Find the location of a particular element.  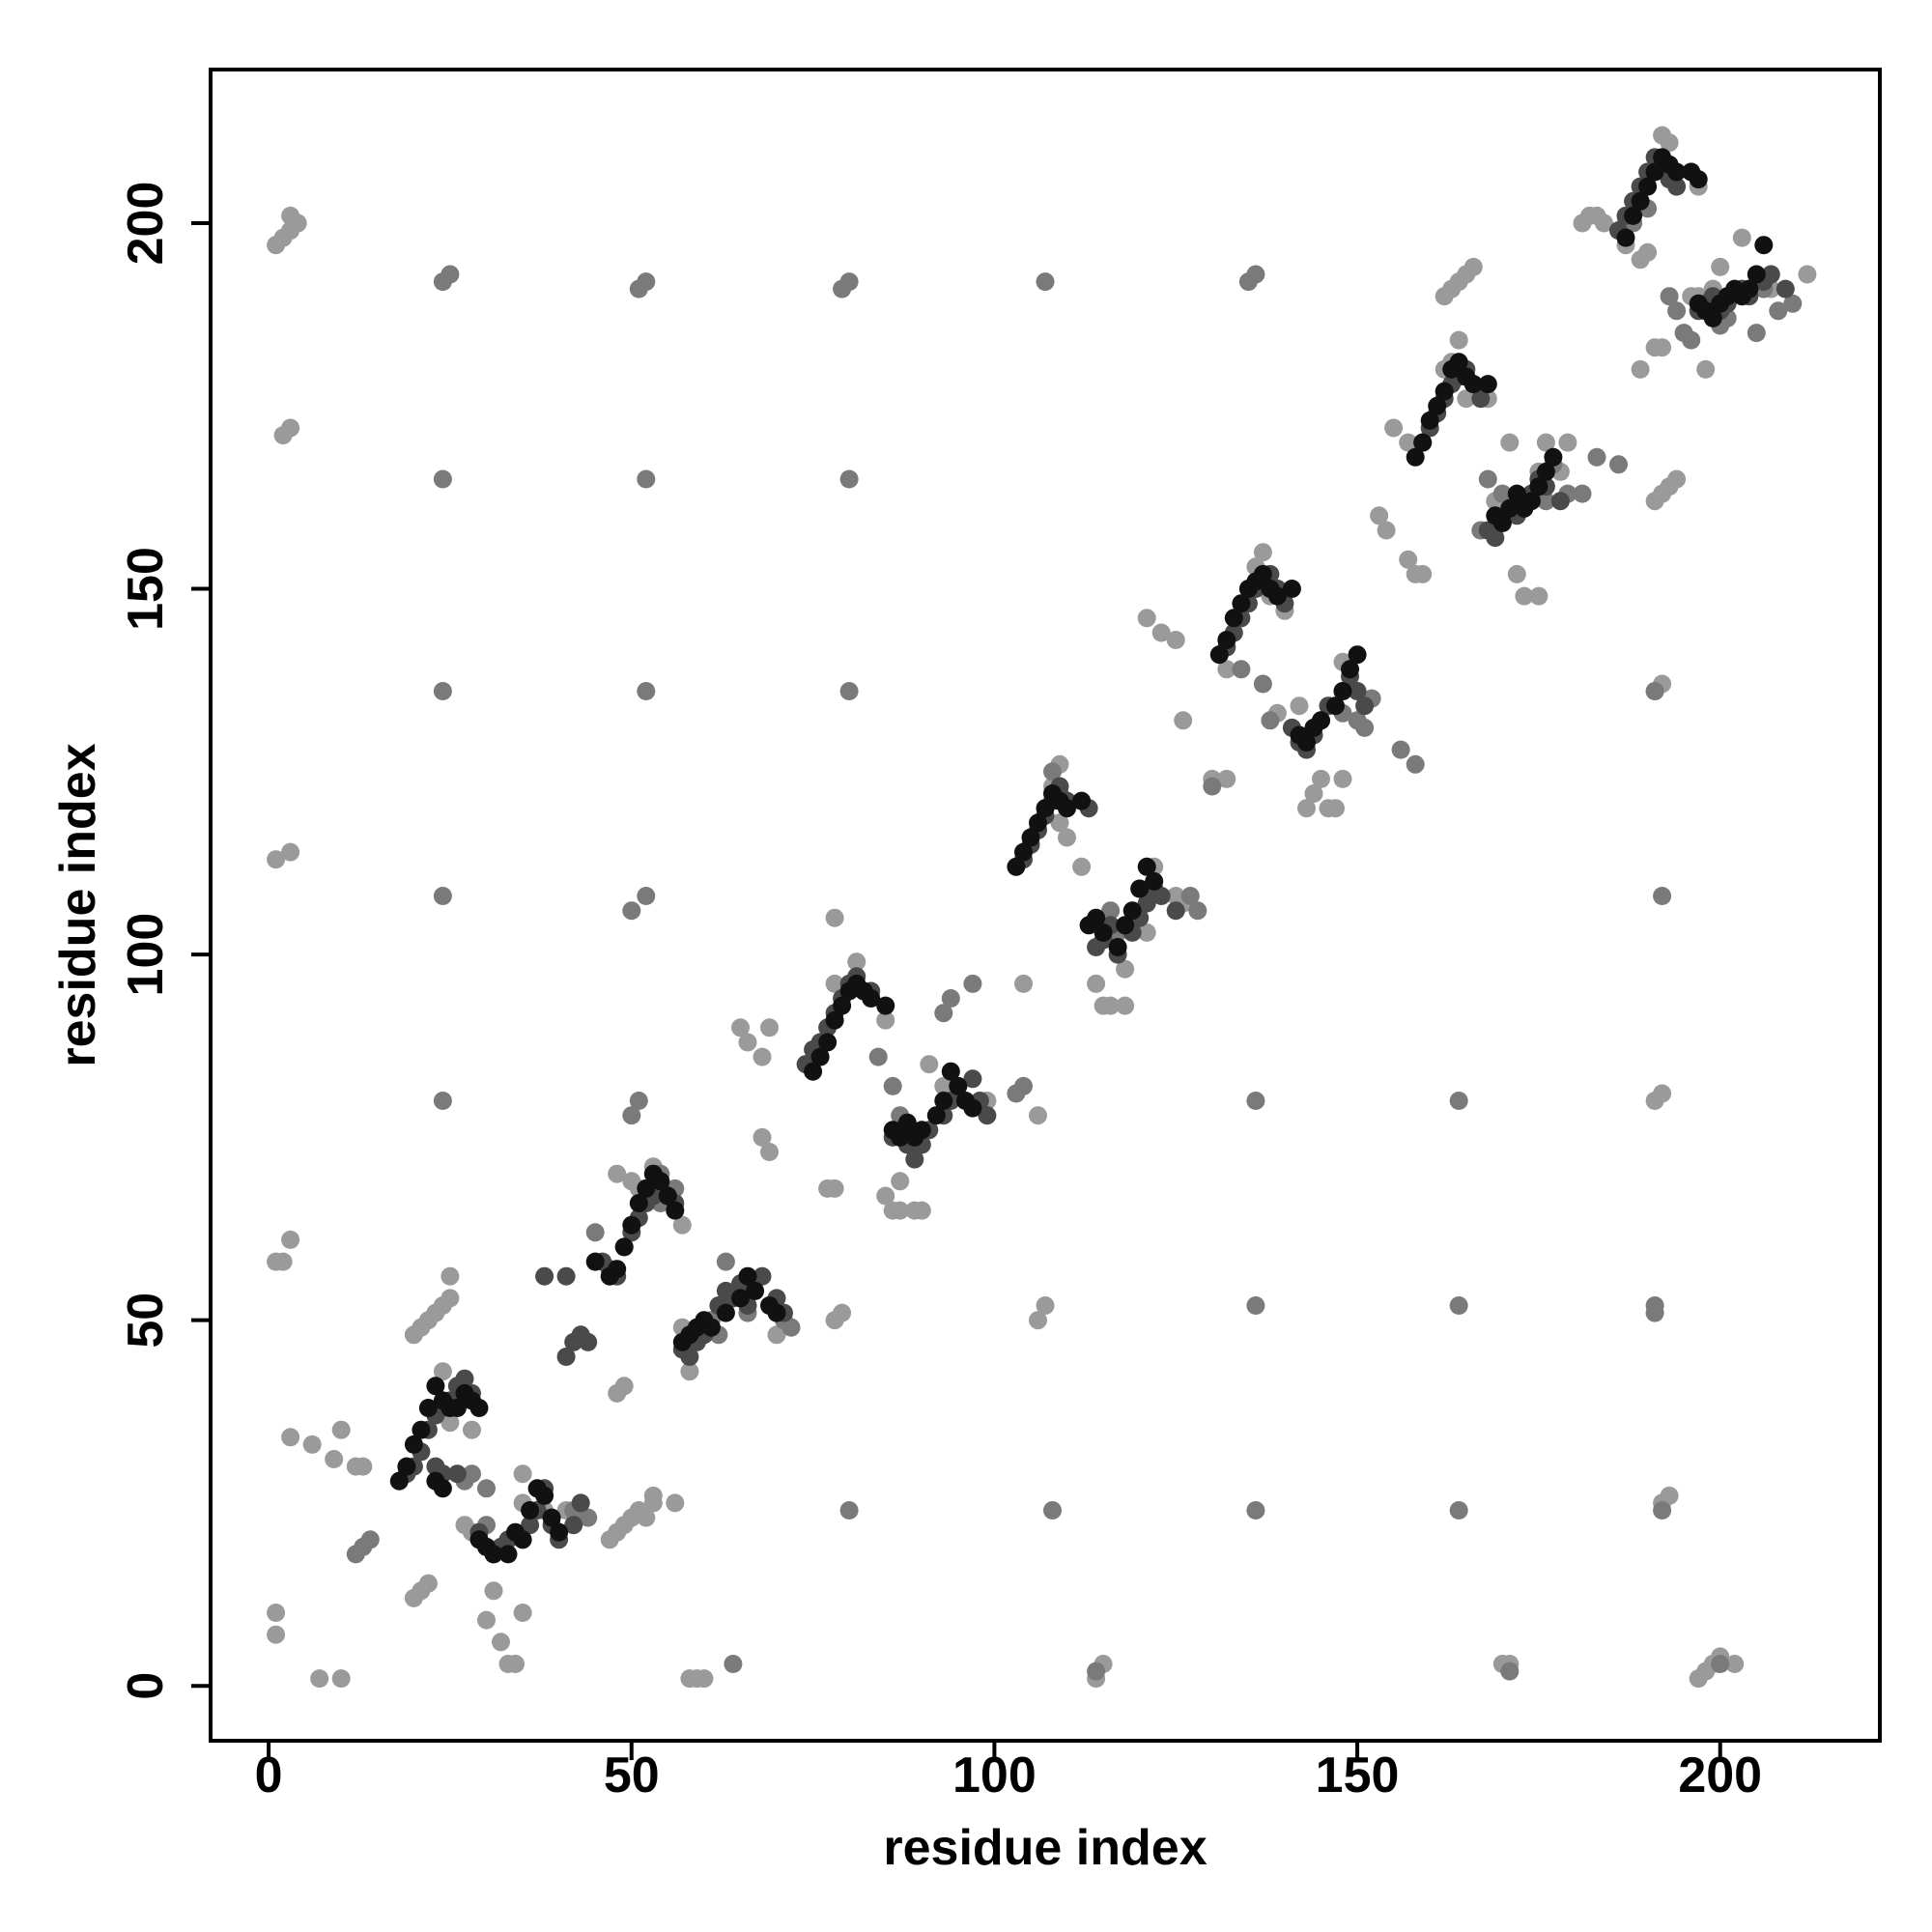

y-axis-title: residue index is located at coordinates (78, 904).